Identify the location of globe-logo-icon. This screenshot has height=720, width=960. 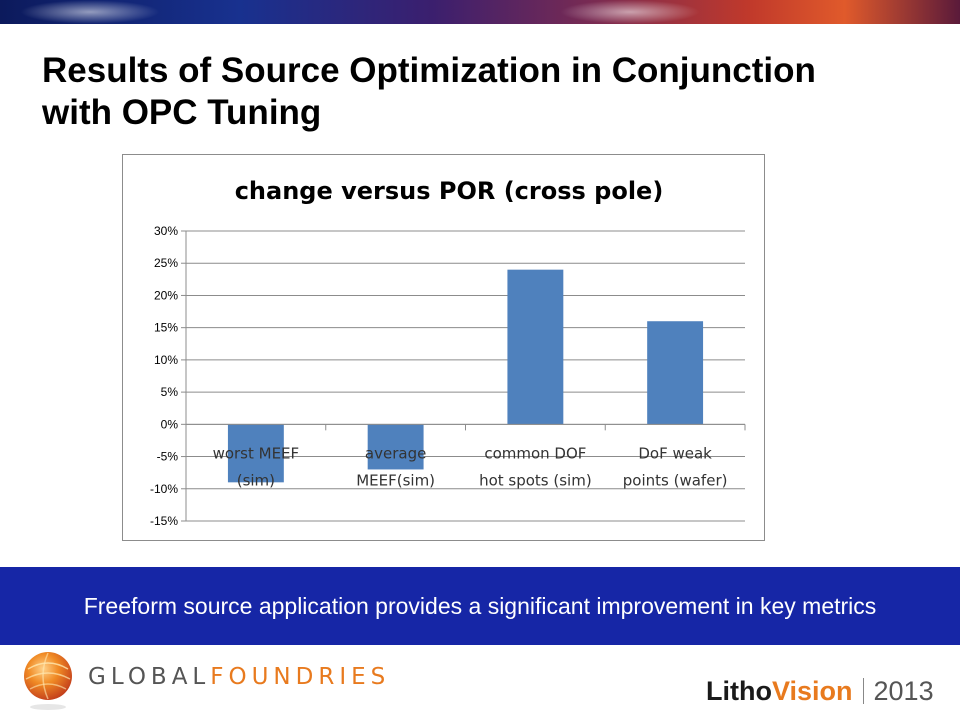
(48, 681).